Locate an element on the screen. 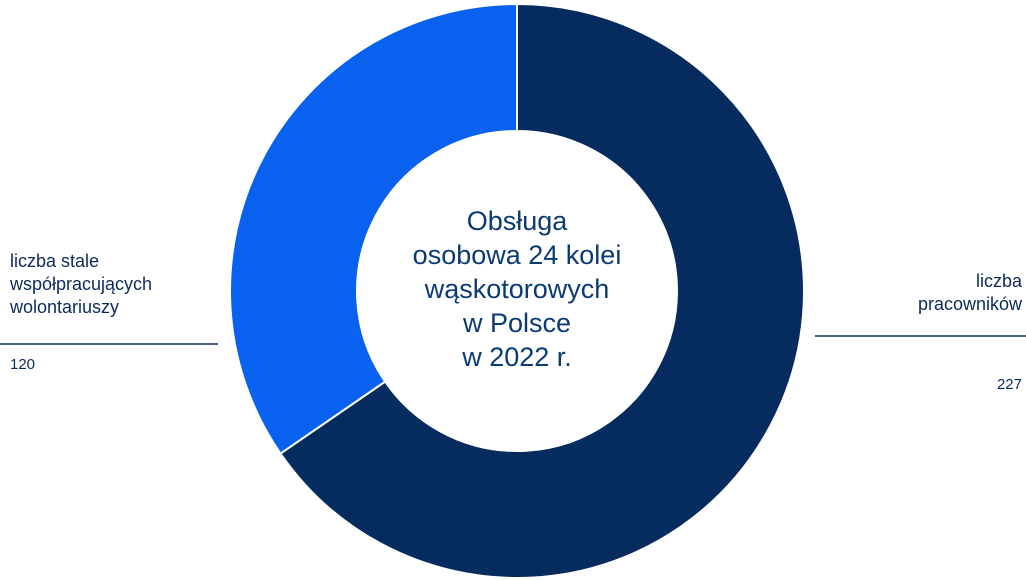 The image size is (1026, 580). title-line: Obsługa is located at coordinates (517, 221).